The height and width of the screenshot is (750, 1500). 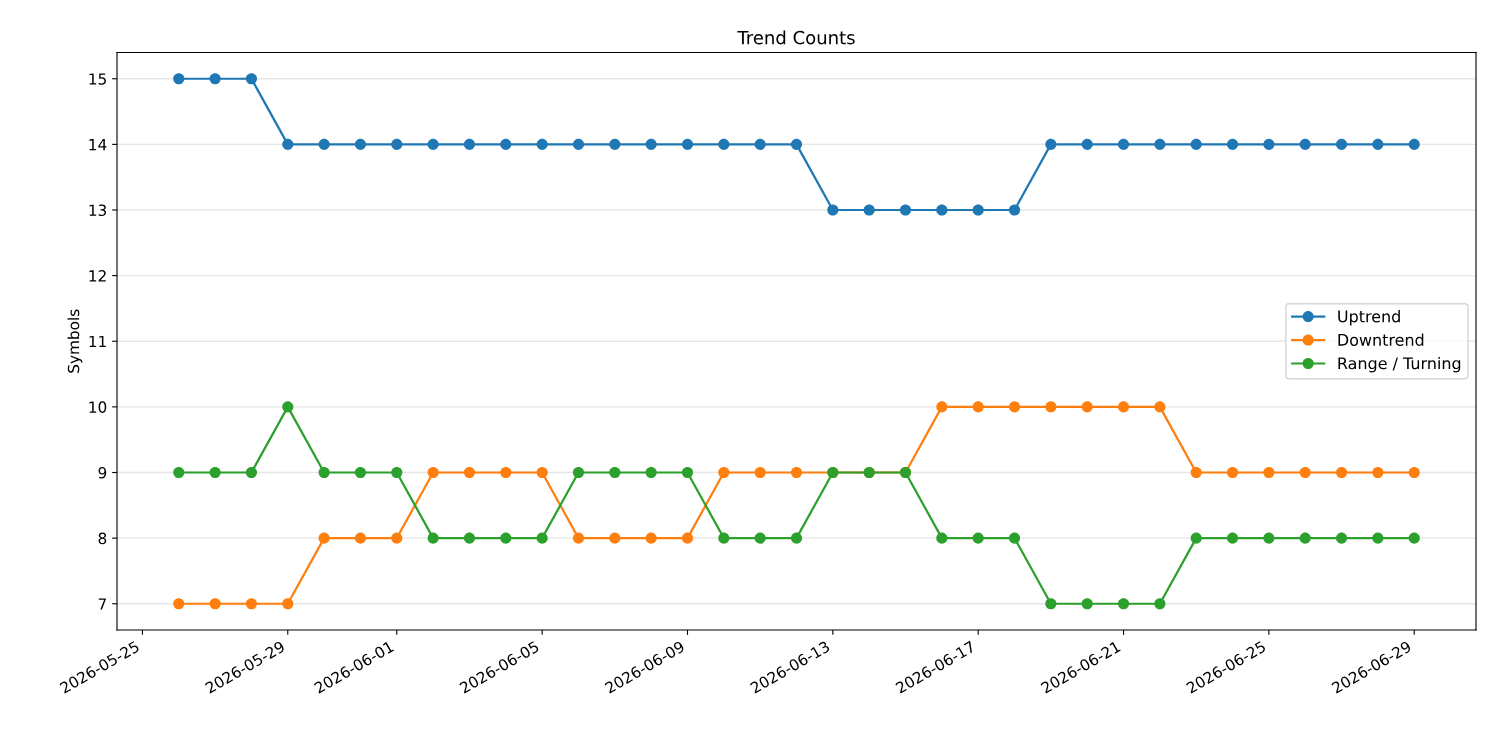 I want to click on y-tick-label: 14, so click(x=98, y=145).